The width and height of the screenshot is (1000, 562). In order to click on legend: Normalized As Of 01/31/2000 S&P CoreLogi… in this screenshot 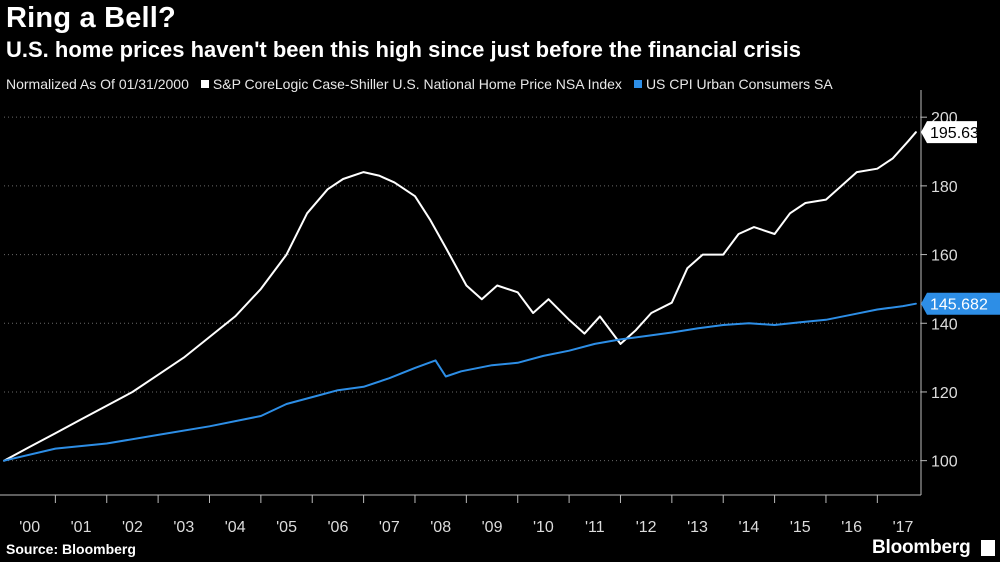, I will do `click(419, 84)`.